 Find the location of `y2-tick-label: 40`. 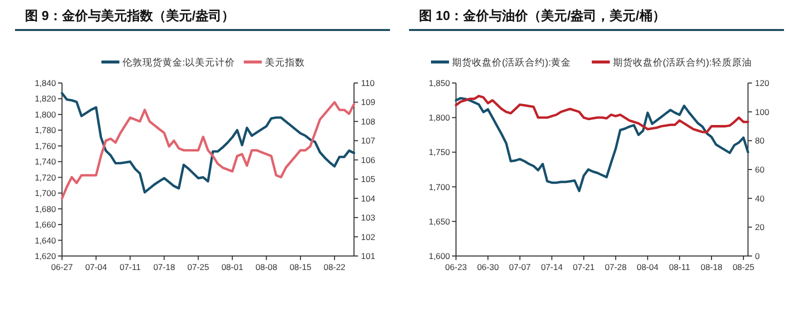

y2-tick-label: 40 is located at coordinates (760, 198).